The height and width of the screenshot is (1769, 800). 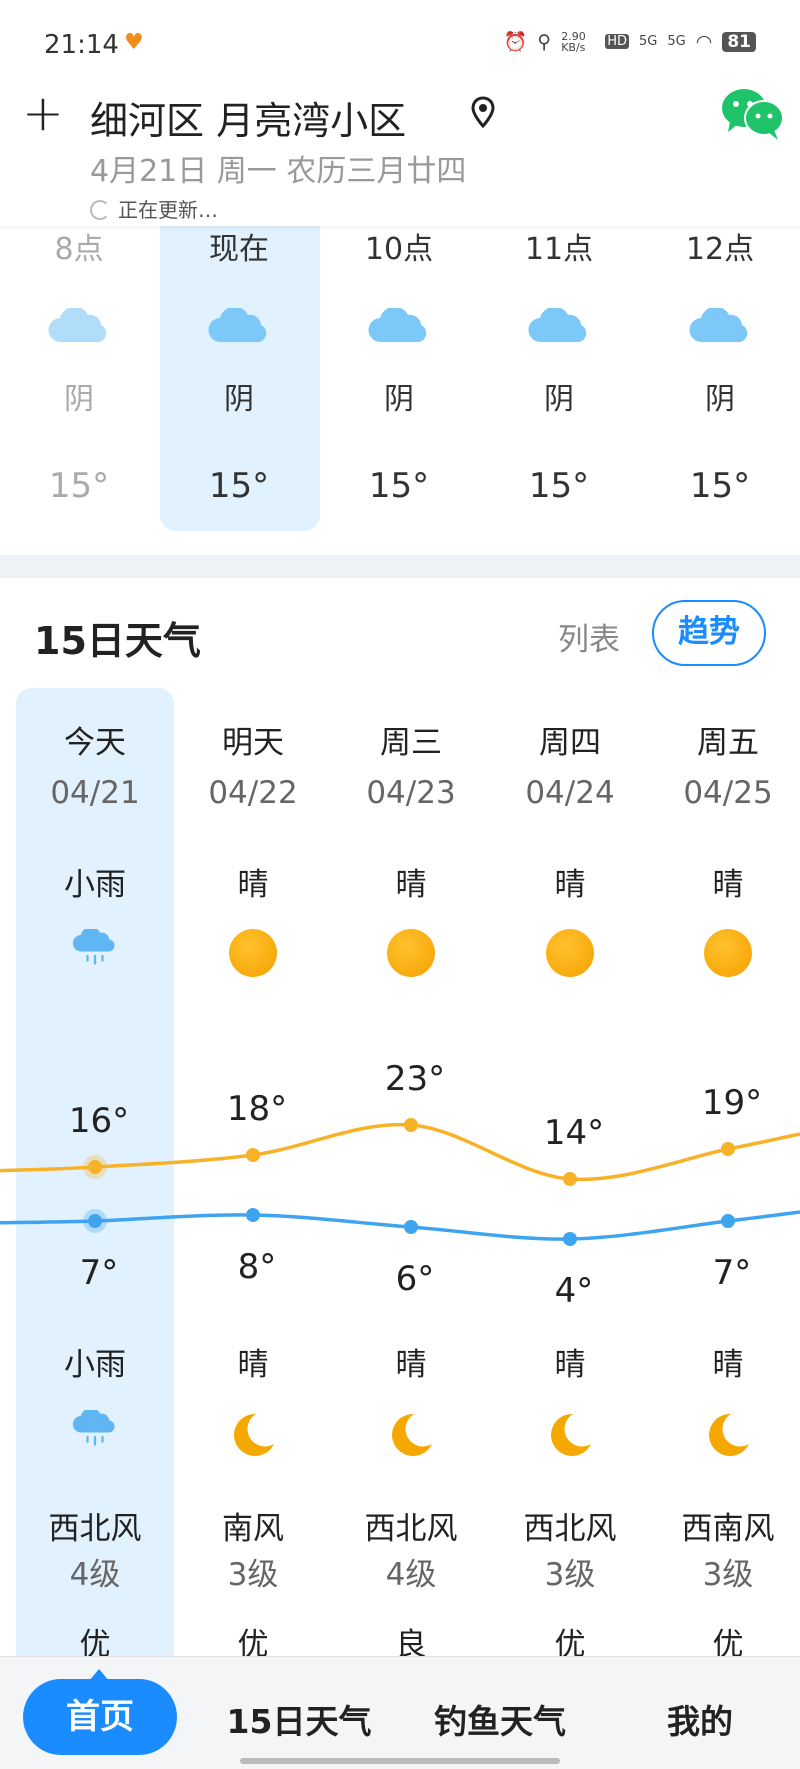 What do you see at coordinates (415, 1279) in the screenshot?
I see `low-temp: 6°` at bounding box center [415, 1279].